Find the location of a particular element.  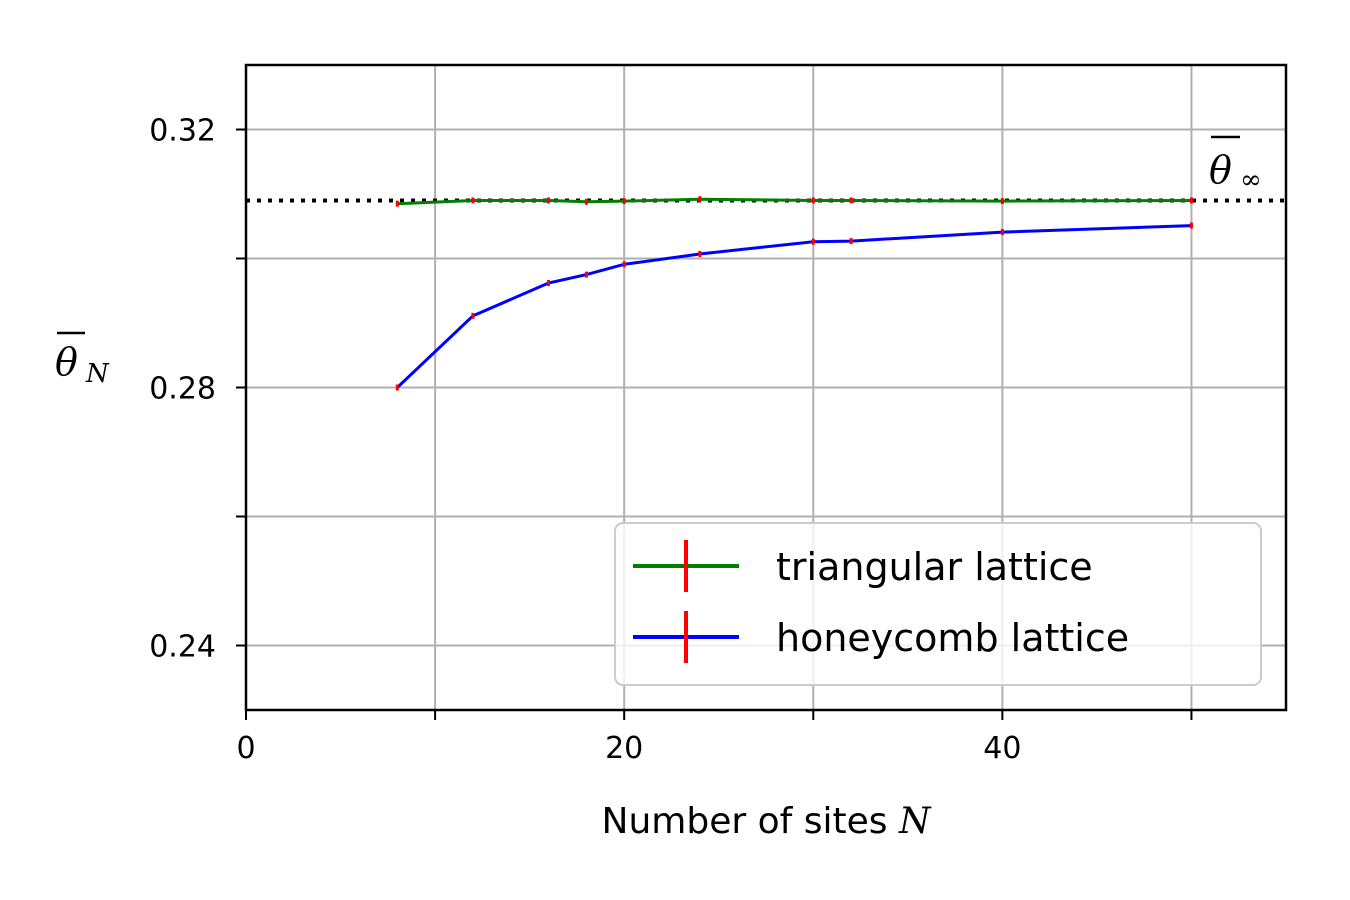

legend-box is located at coordinates (938, 604).